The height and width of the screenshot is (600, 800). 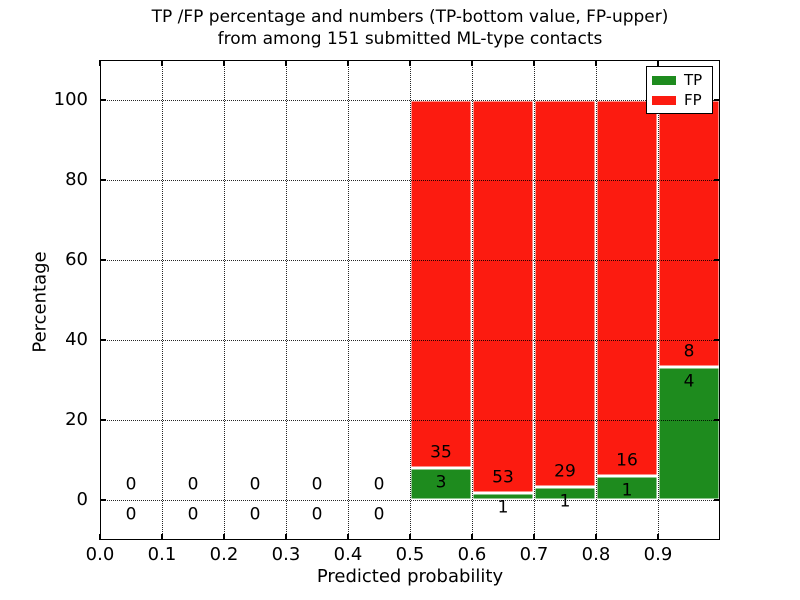 I want to click on y-tick-label: 100, so click(x=70, y=99).